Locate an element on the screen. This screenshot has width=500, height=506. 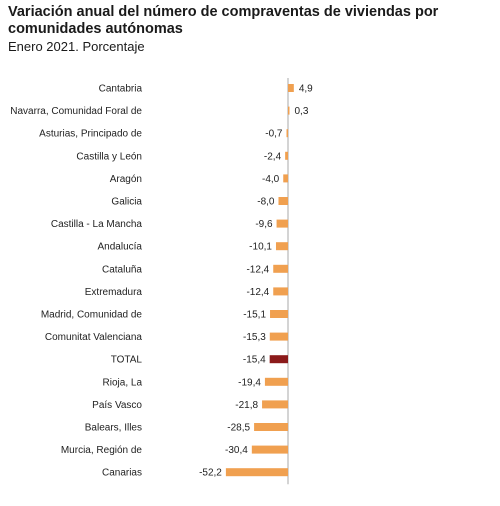
chart-subtitle: Enero 2021. Porcentaje is located at coordinates (76, 46).